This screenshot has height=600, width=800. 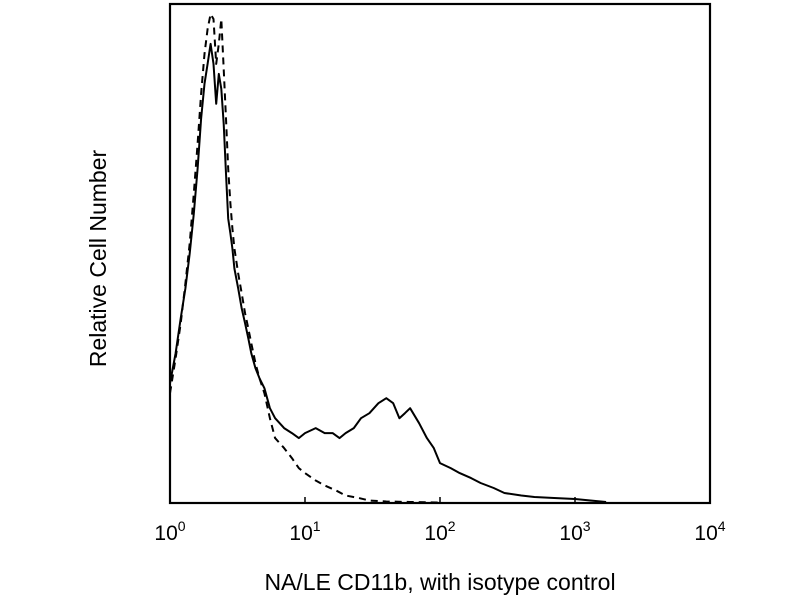 What do you see at coordinates (182, 526) in the screenshot?
I see `x-tick-exponent: 0` at bounding box center [182, 526].